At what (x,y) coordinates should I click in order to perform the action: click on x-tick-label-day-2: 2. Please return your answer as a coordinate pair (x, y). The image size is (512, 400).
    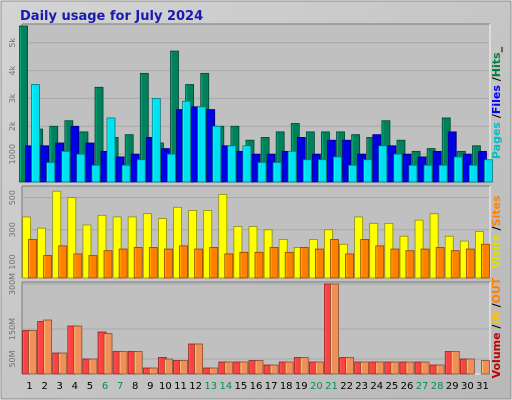
    Looking at the image, I should click on (44, 386).